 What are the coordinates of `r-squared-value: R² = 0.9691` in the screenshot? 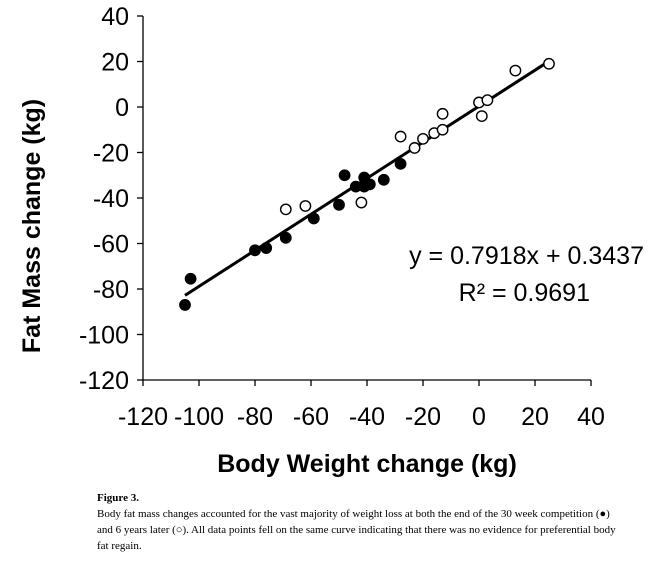 It's located at (524, 293).